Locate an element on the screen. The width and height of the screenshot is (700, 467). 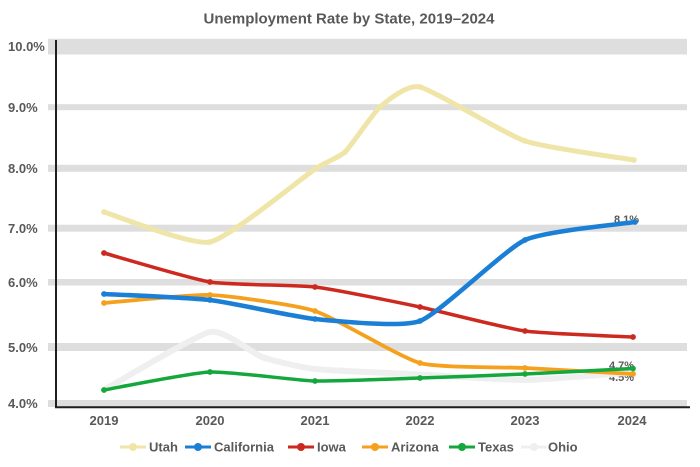
svg-text: 2021 is located at coordinates (315, 420).